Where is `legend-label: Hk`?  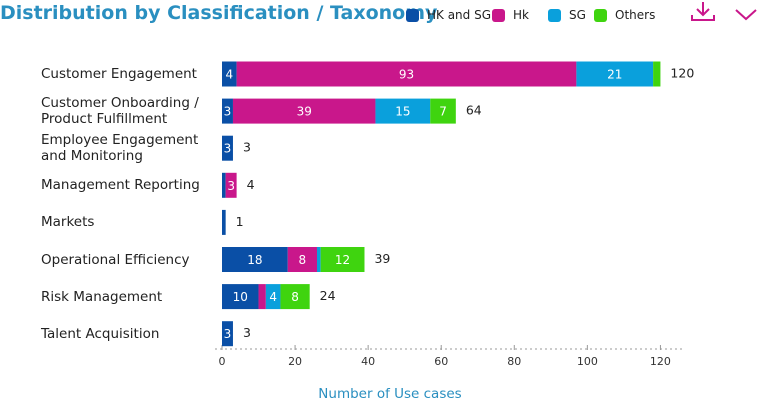 legend-label: Hk is located at coordinates (521, 15).